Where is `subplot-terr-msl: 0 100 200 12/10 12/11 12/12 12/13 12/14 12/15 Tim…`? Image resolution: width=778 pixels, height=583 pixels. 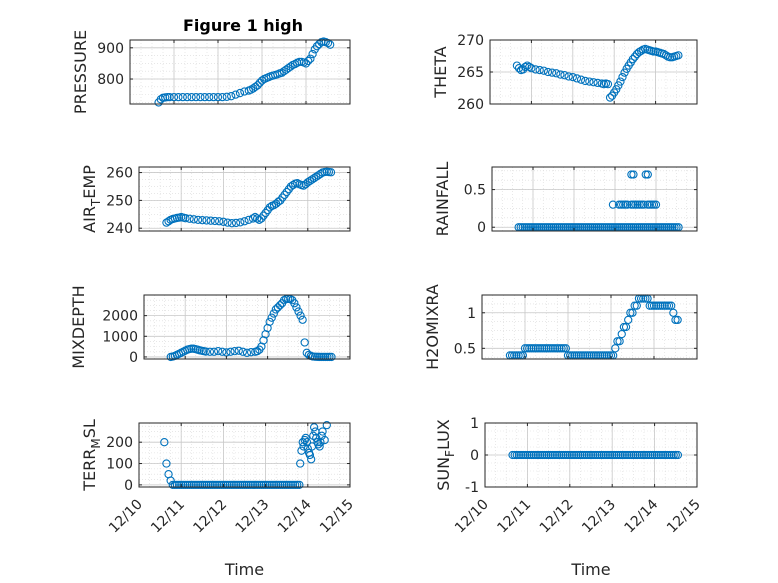
subplot-terr-msl: 0 100 200 12/10 12/11 12/12 12/13 12/14 12/15 Tim… is located at coordinates (218, 499).